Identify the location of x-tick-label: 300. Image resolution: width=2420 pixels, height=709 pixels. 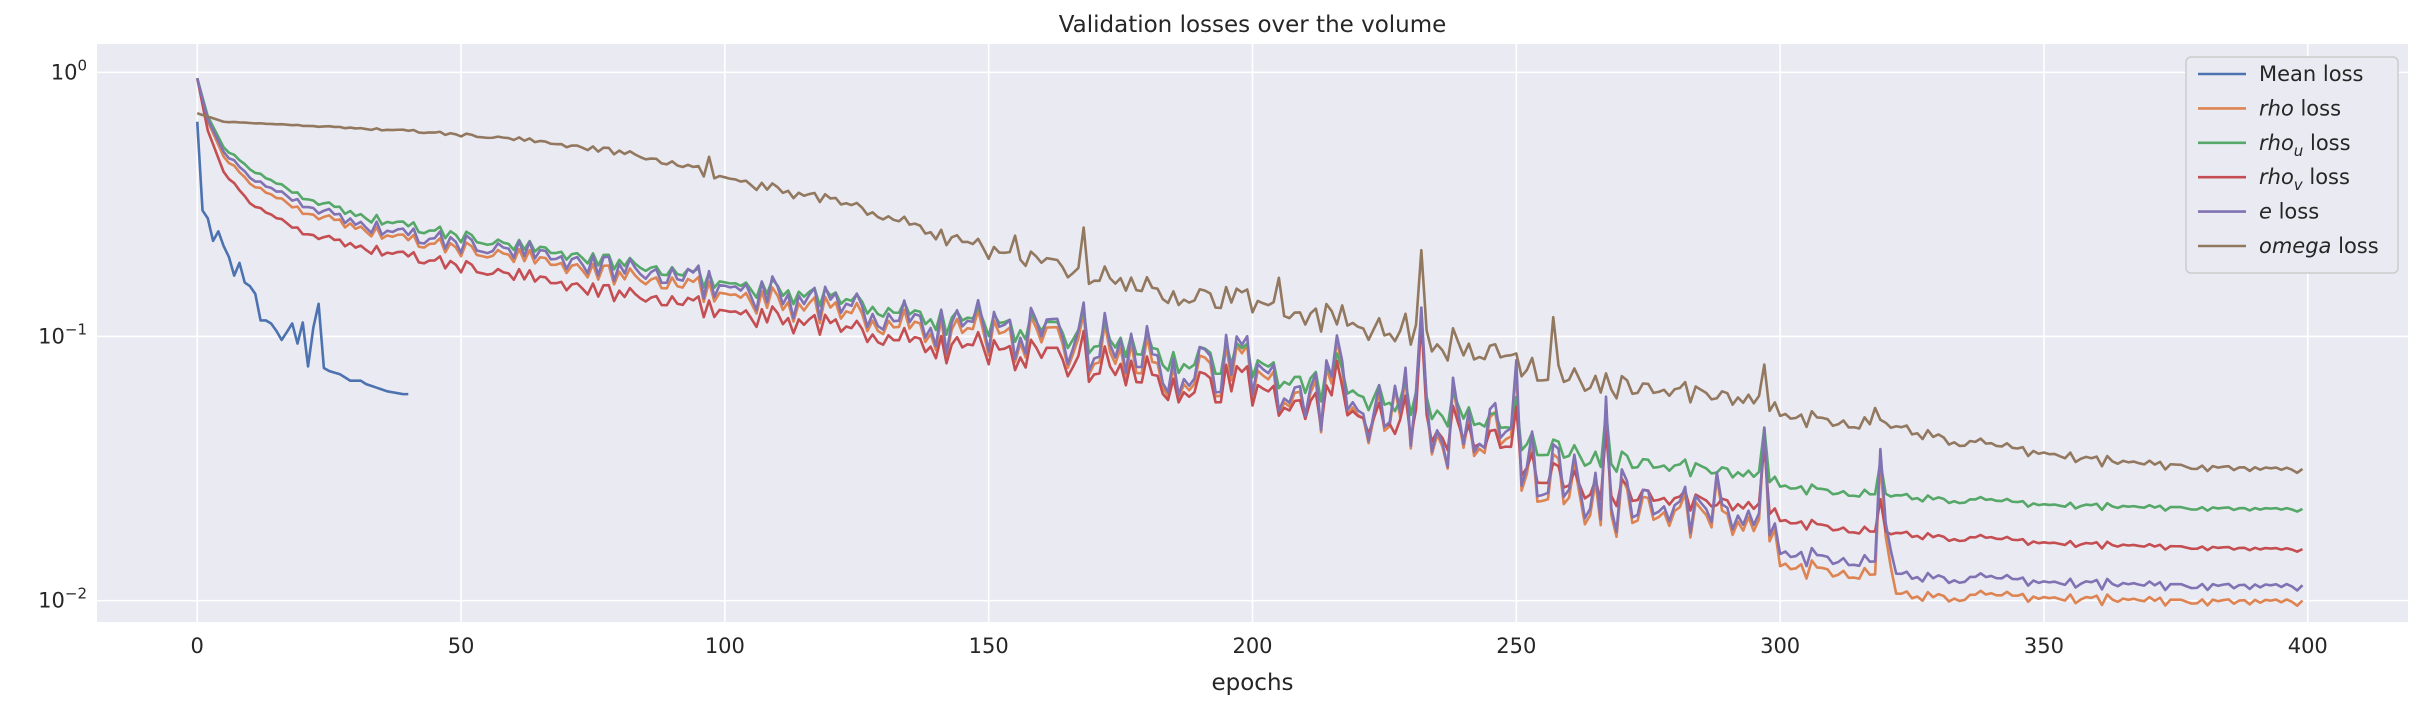
(1780, 646).